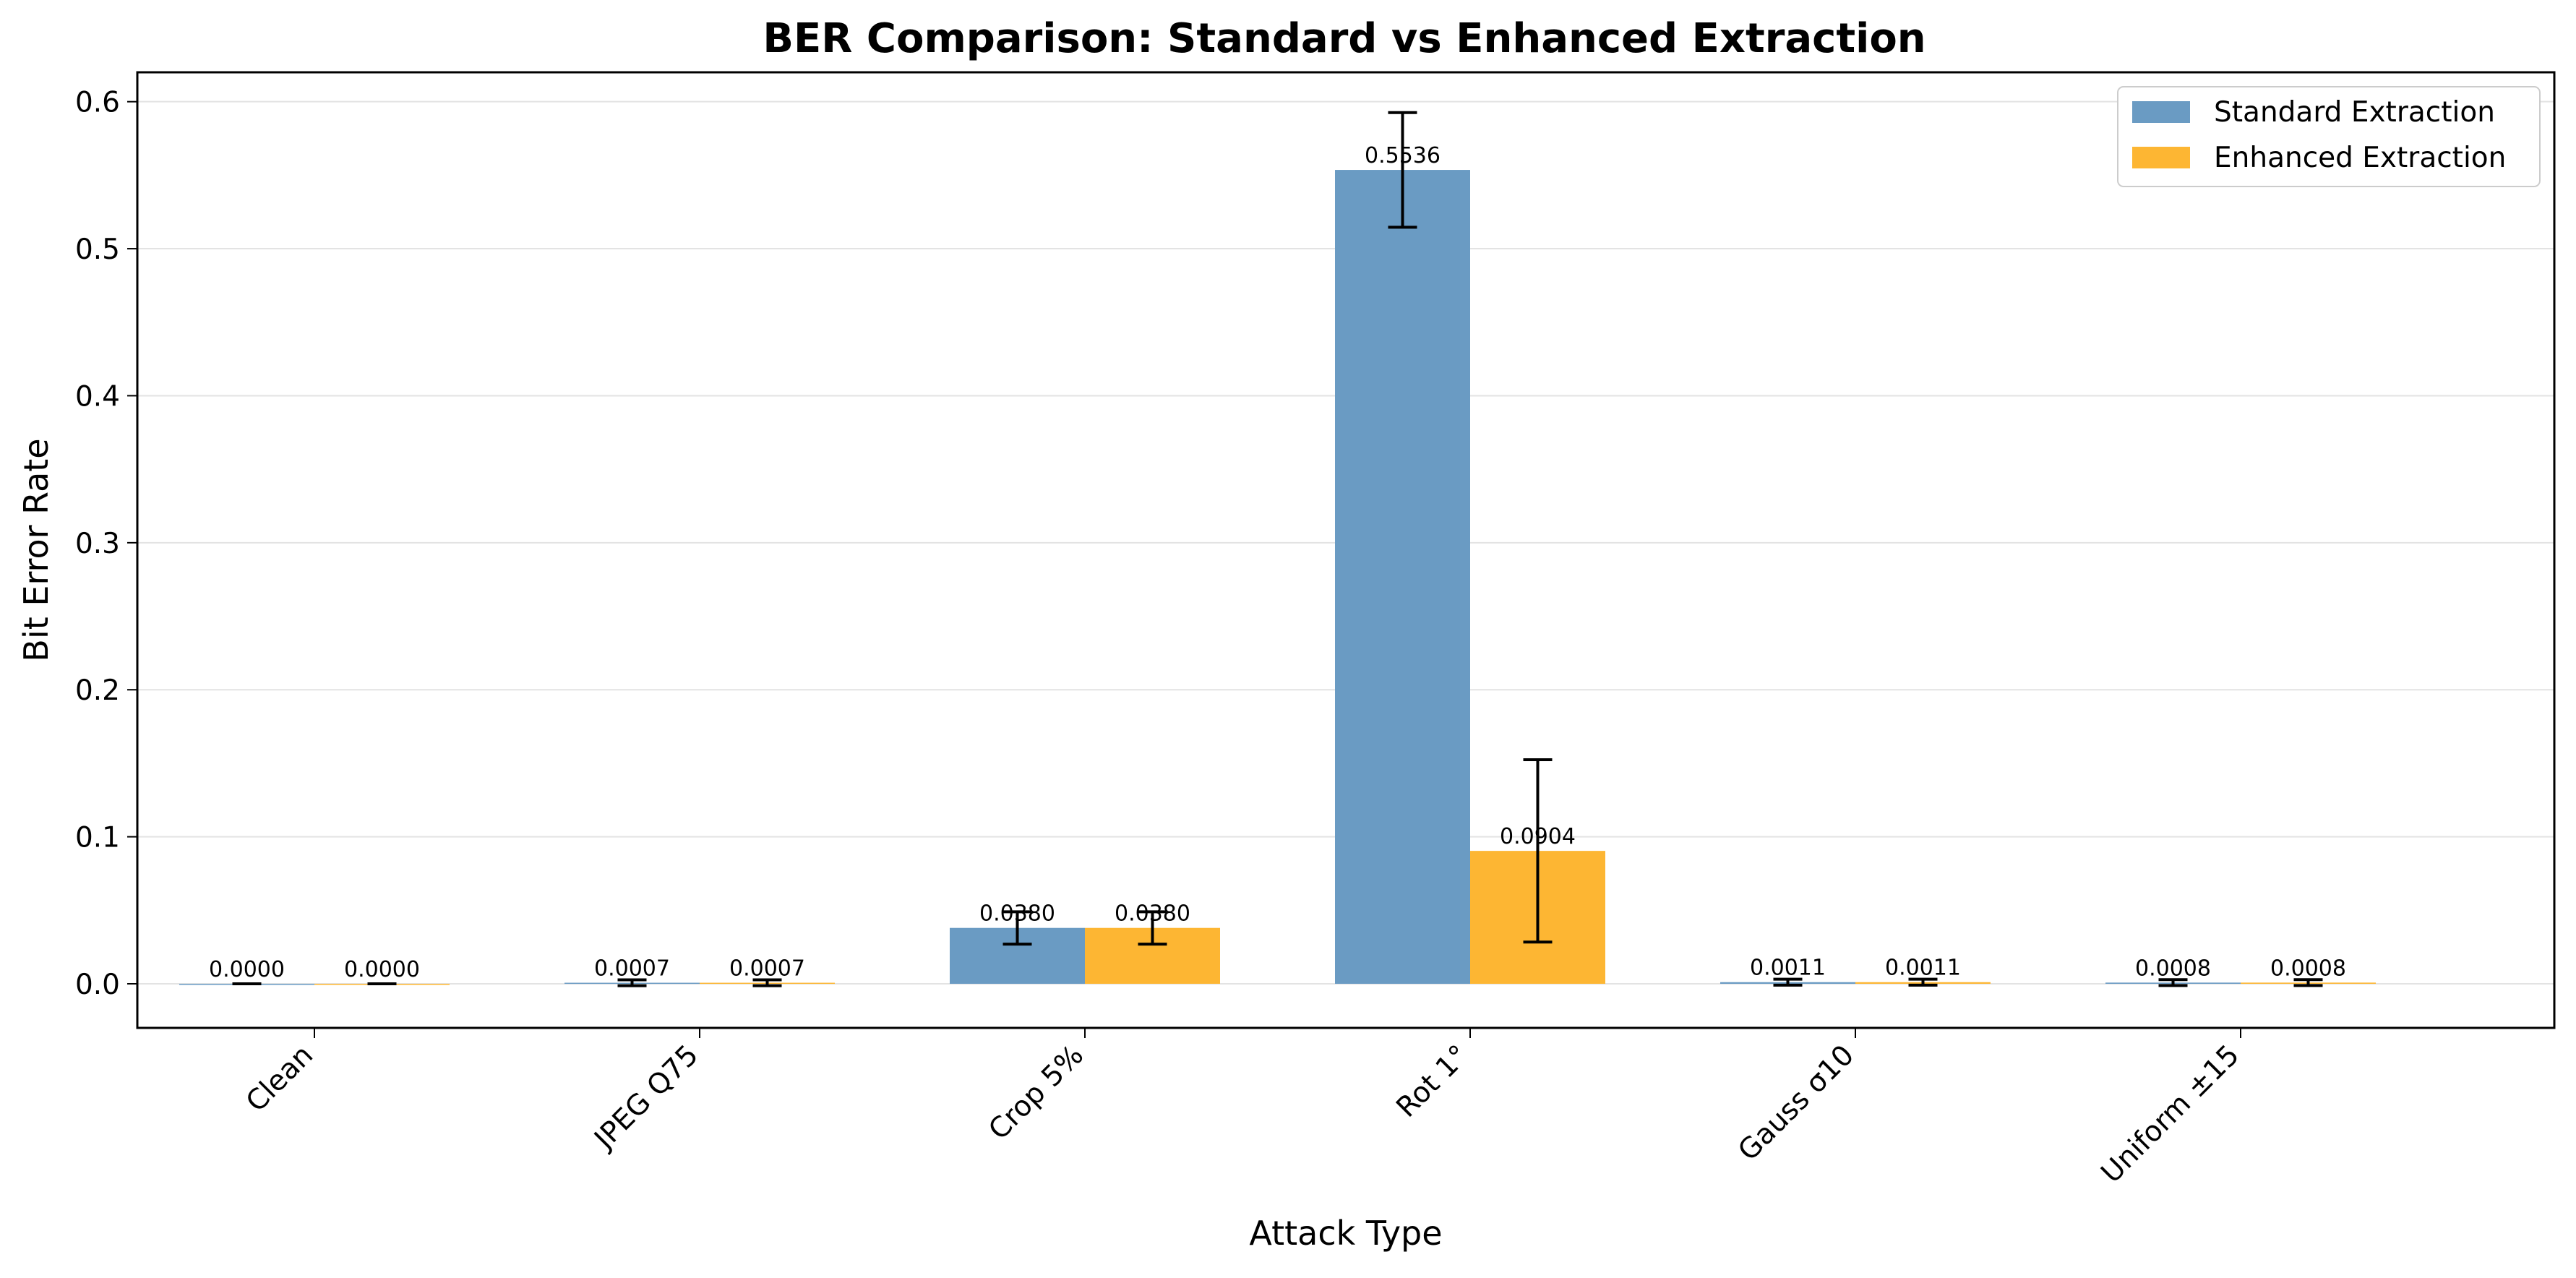 The image size is (2576, 1278). What do you see at coordinates (646, 1098) in the screenshot?
I see `x-tick-label: JPEG Q75` at bounding box center [646, 1098].